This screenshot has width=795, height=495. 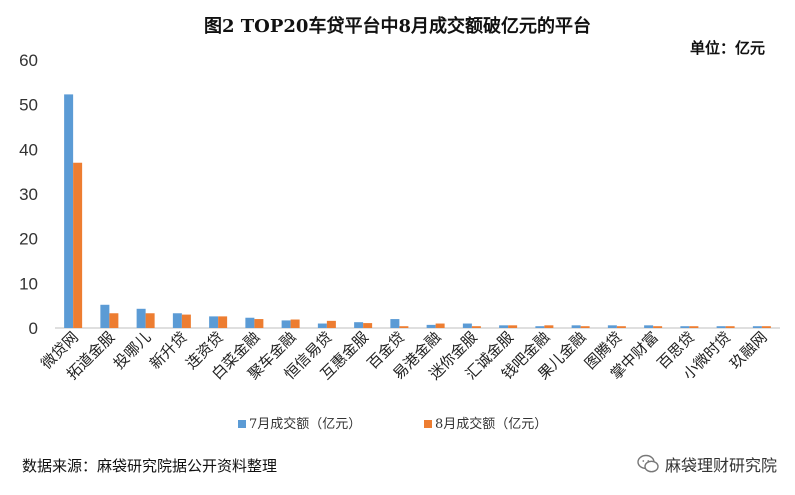 I want to click on watermark: 麻袋理财研究院, so click(x=707, y=464).